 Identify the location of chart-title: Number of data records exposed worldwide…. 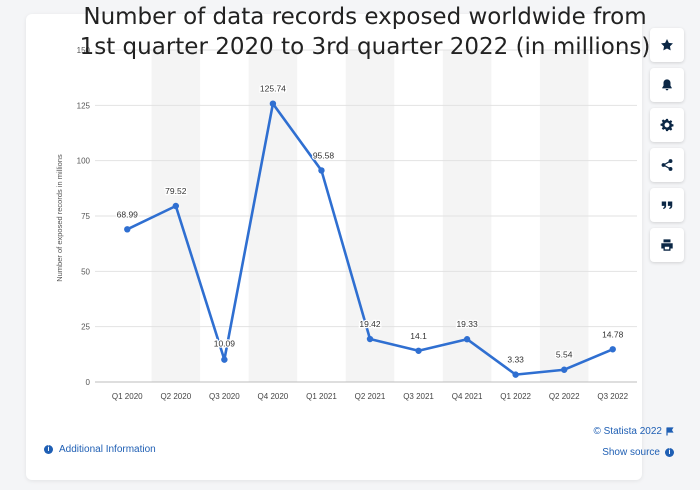
(365, 32).